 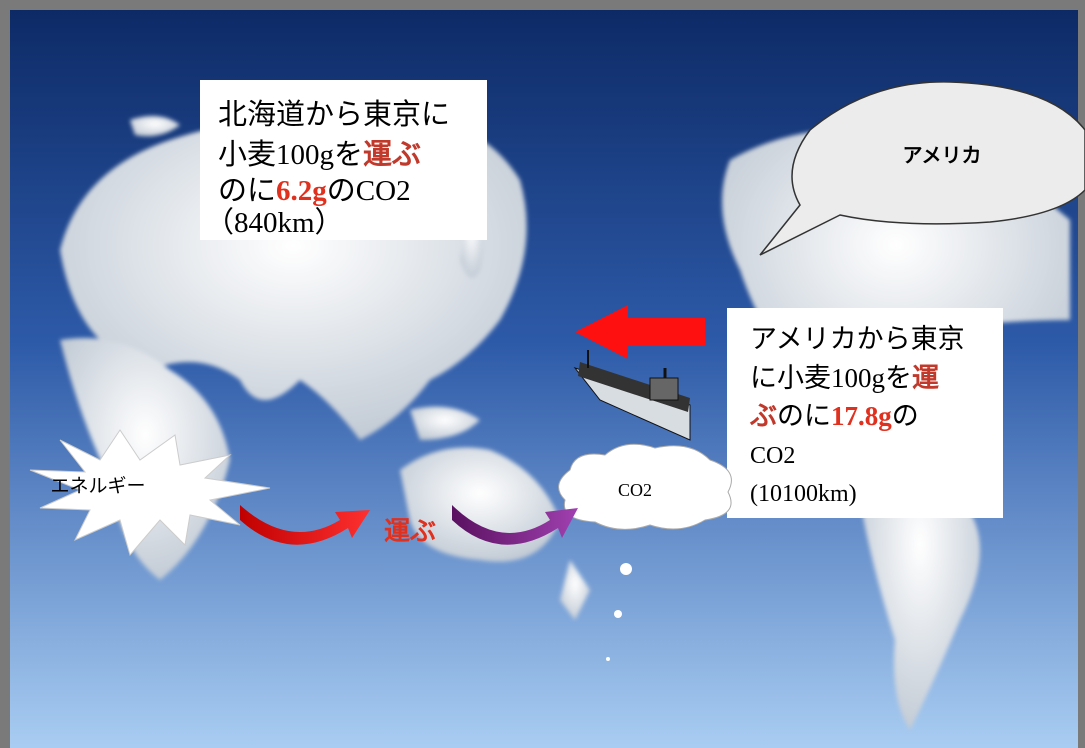 I want to click on arrow-left, so click(x=640, y=332).